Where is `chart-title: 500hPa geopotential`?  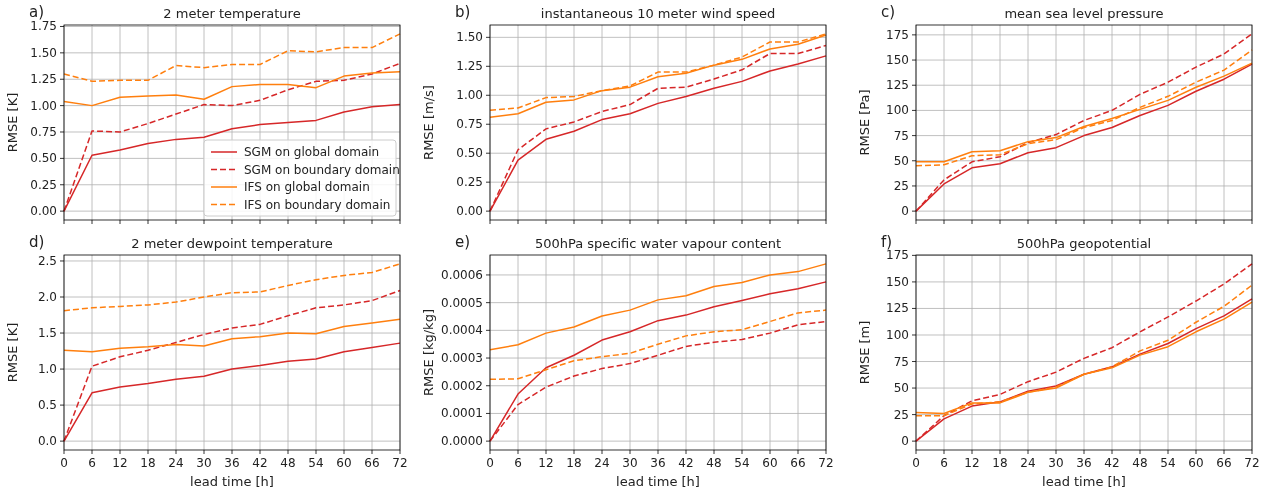 chart-title: 500hPa geopotential is located at coordinates (1084, 243).